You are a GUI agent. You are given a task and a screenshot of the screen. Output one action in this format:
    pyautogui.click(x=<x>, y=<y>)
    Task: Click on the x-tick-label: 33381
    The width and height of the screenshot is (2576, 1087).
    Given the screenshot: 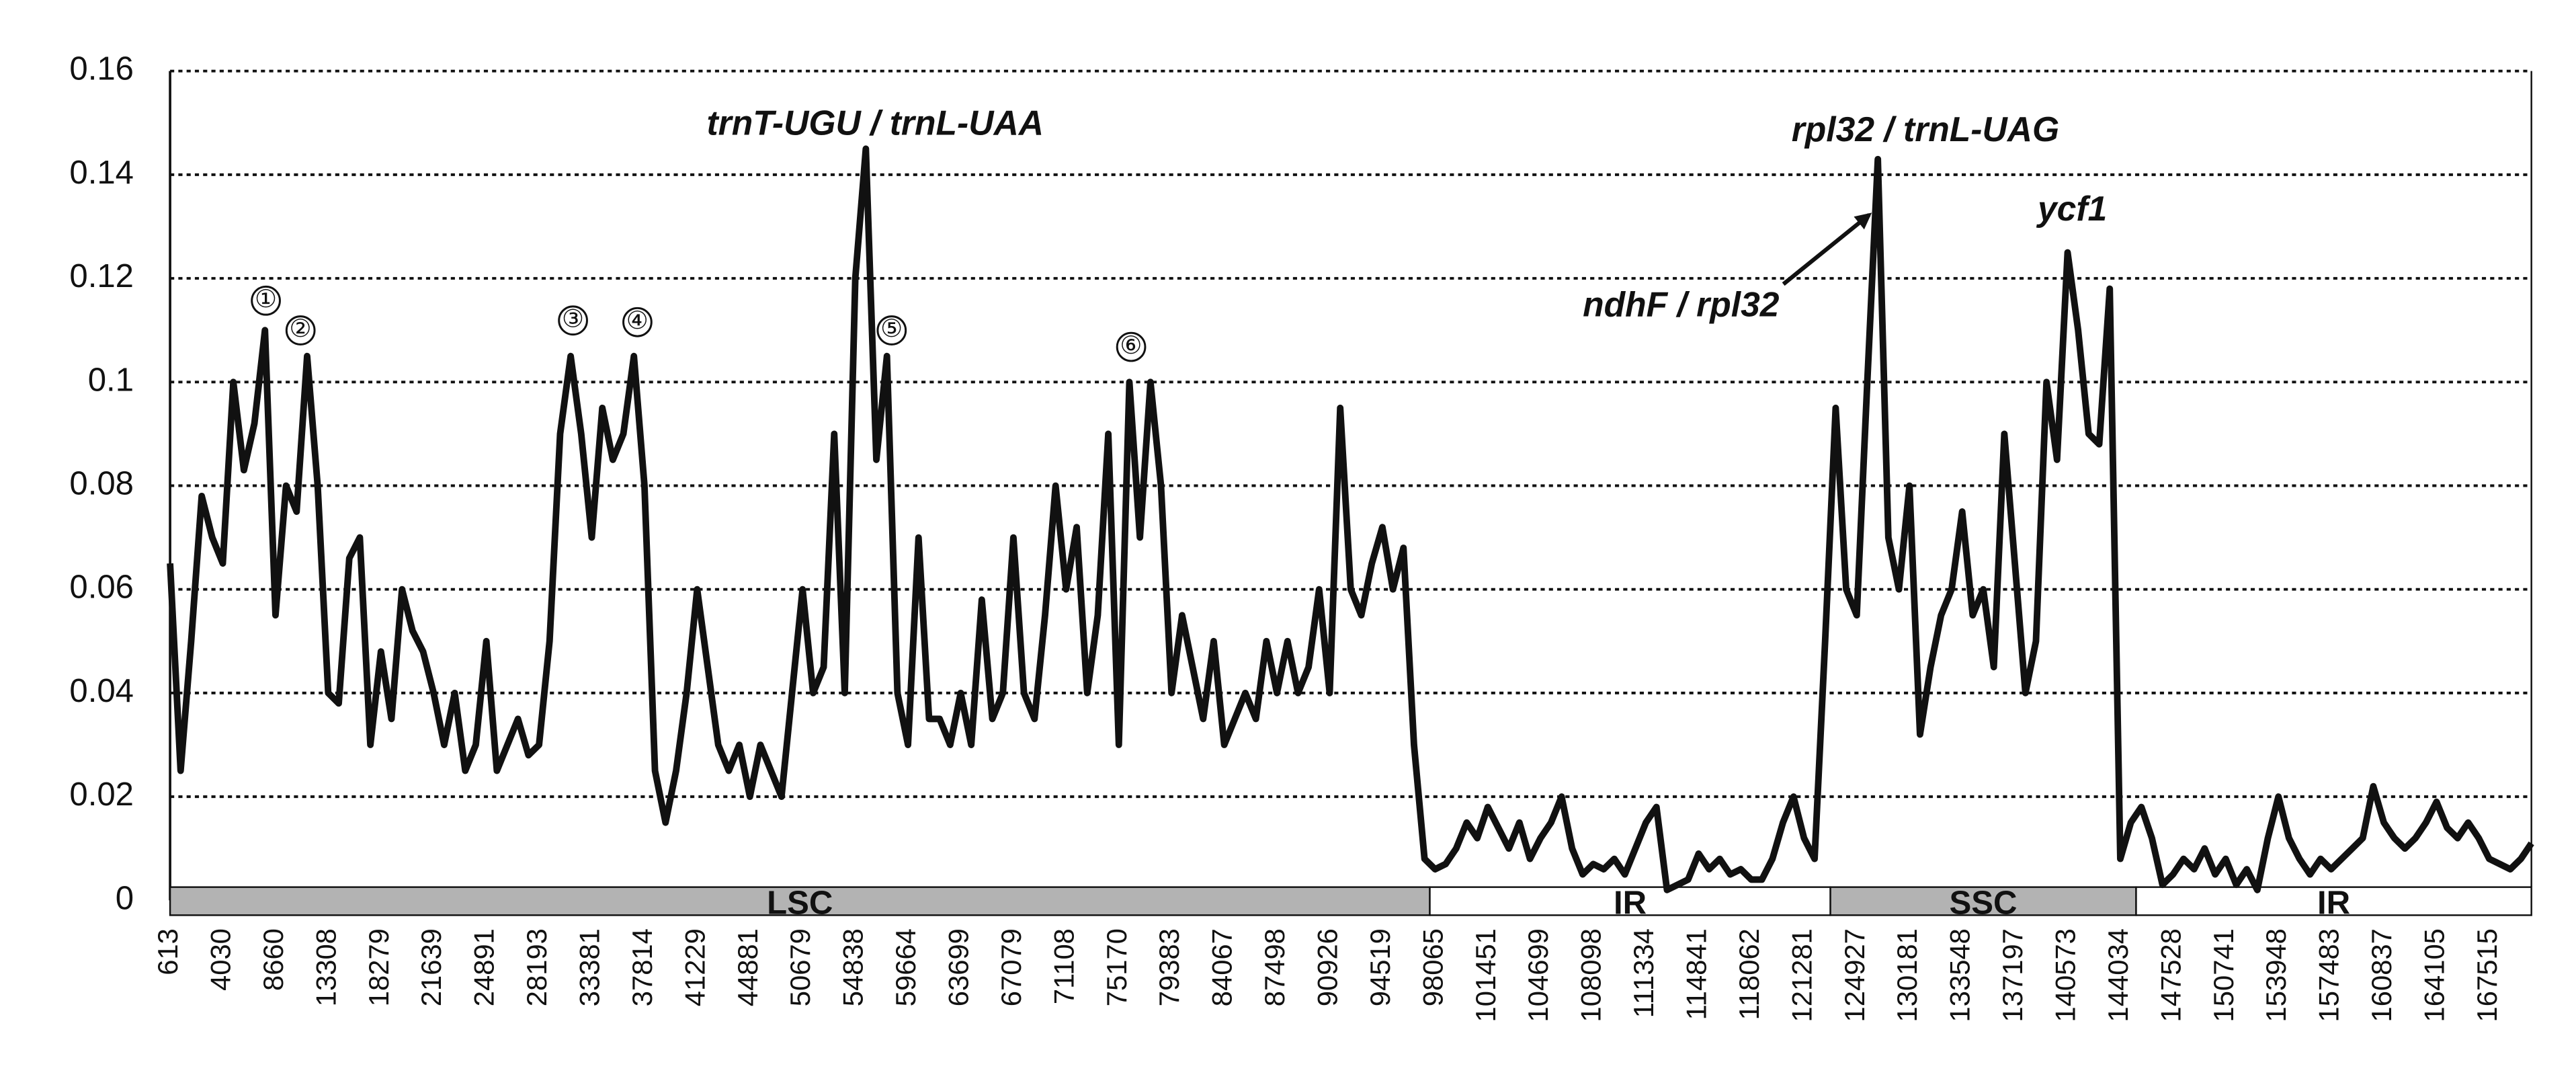 What is the action you would take?
    pyautogui.click(x=590, y=967)
    